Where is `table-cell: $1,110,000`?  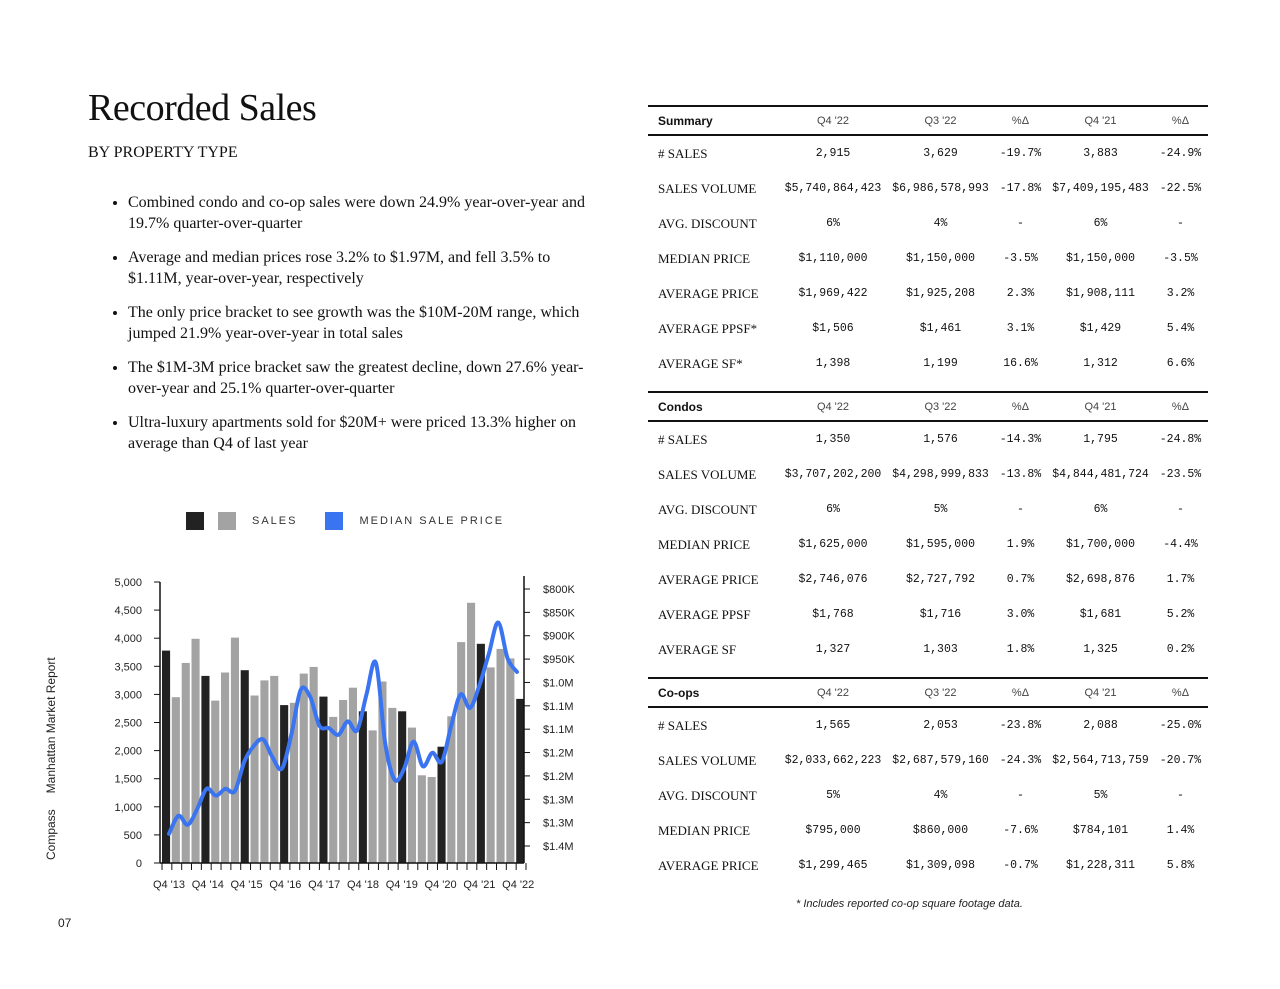
table-cell: $1,110,000 is located at coordinates (833, 258).